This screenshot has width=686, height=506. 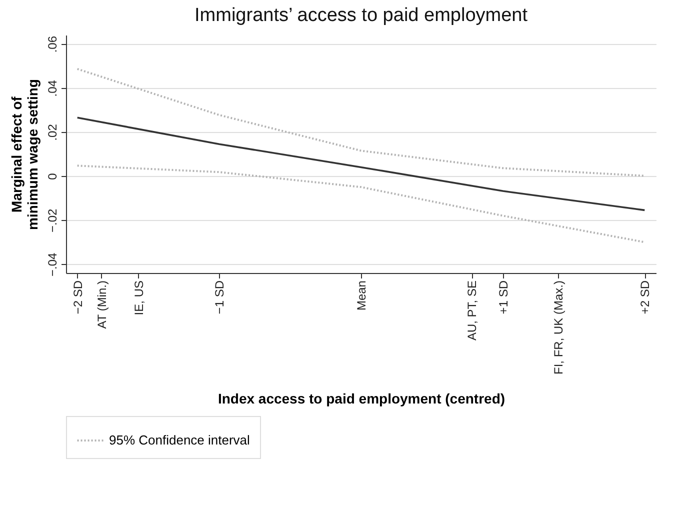 I want to click on x-tick-label: −2 SD, so click(x=77, y=297).